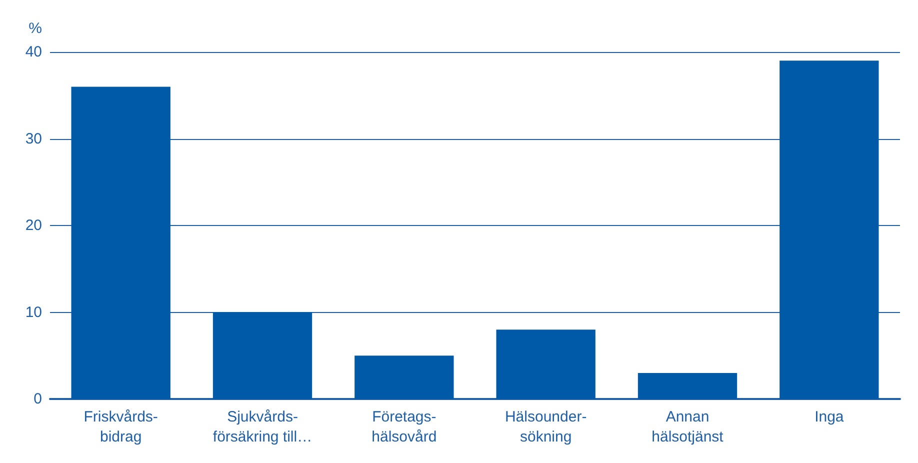 The height and width of the screenshot is (463, 918). I want to click on y-tick-label: 40, so click(33, 52).